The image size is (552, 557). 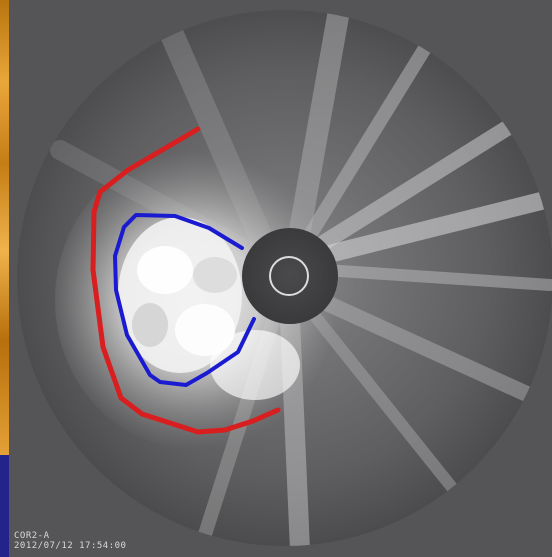 I want to click on solar-limb-circle, so click(x=289, y=276).